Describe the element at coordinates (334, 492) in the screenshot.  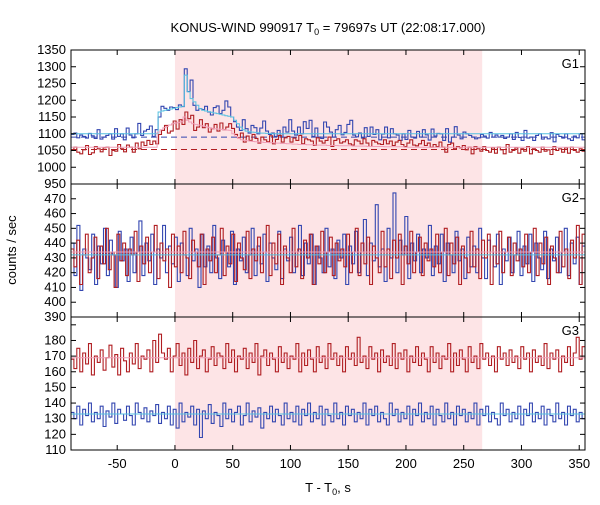
I see `x-axis-title-sub: 0` at that location.